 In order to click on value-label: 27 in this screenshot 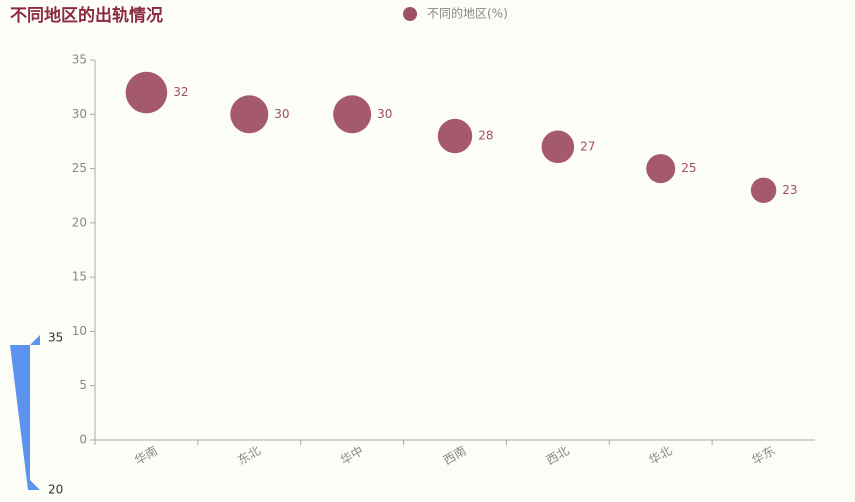, I will do `click(587, 146)`.